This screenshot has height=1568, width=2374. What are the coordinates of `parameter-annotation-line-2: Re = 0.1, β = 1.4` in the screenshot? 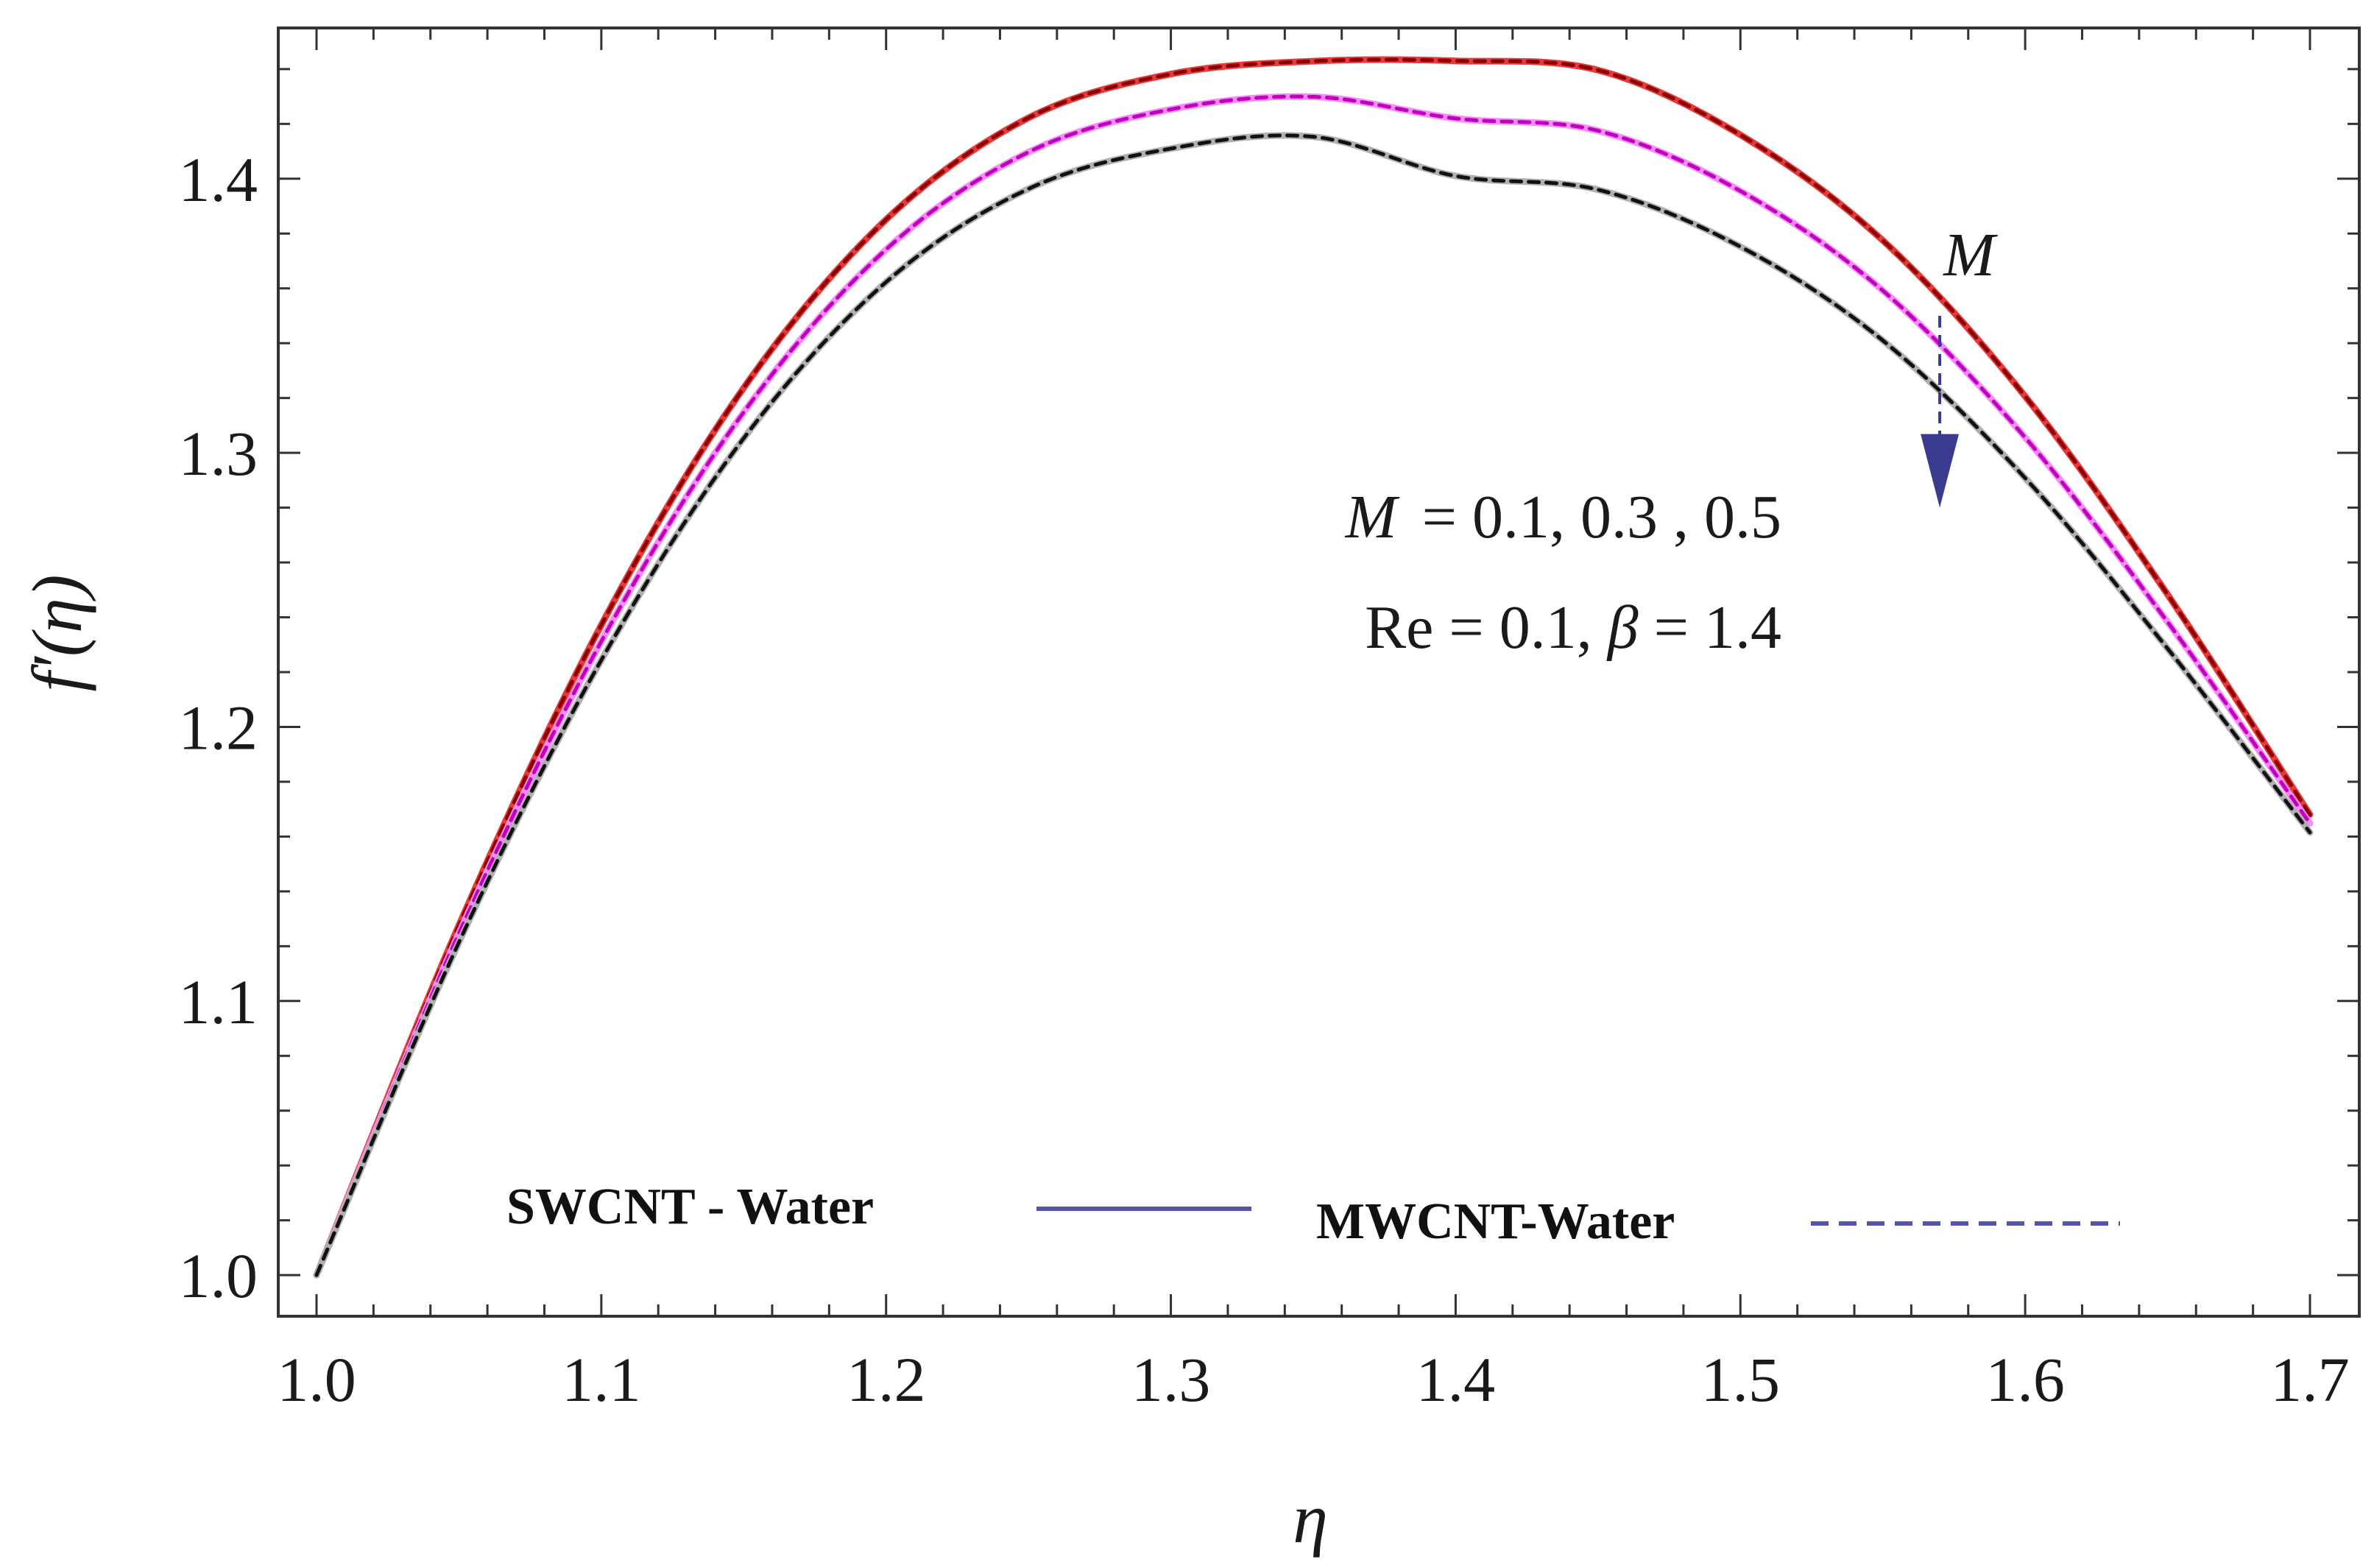 It's located at (1573, 628).